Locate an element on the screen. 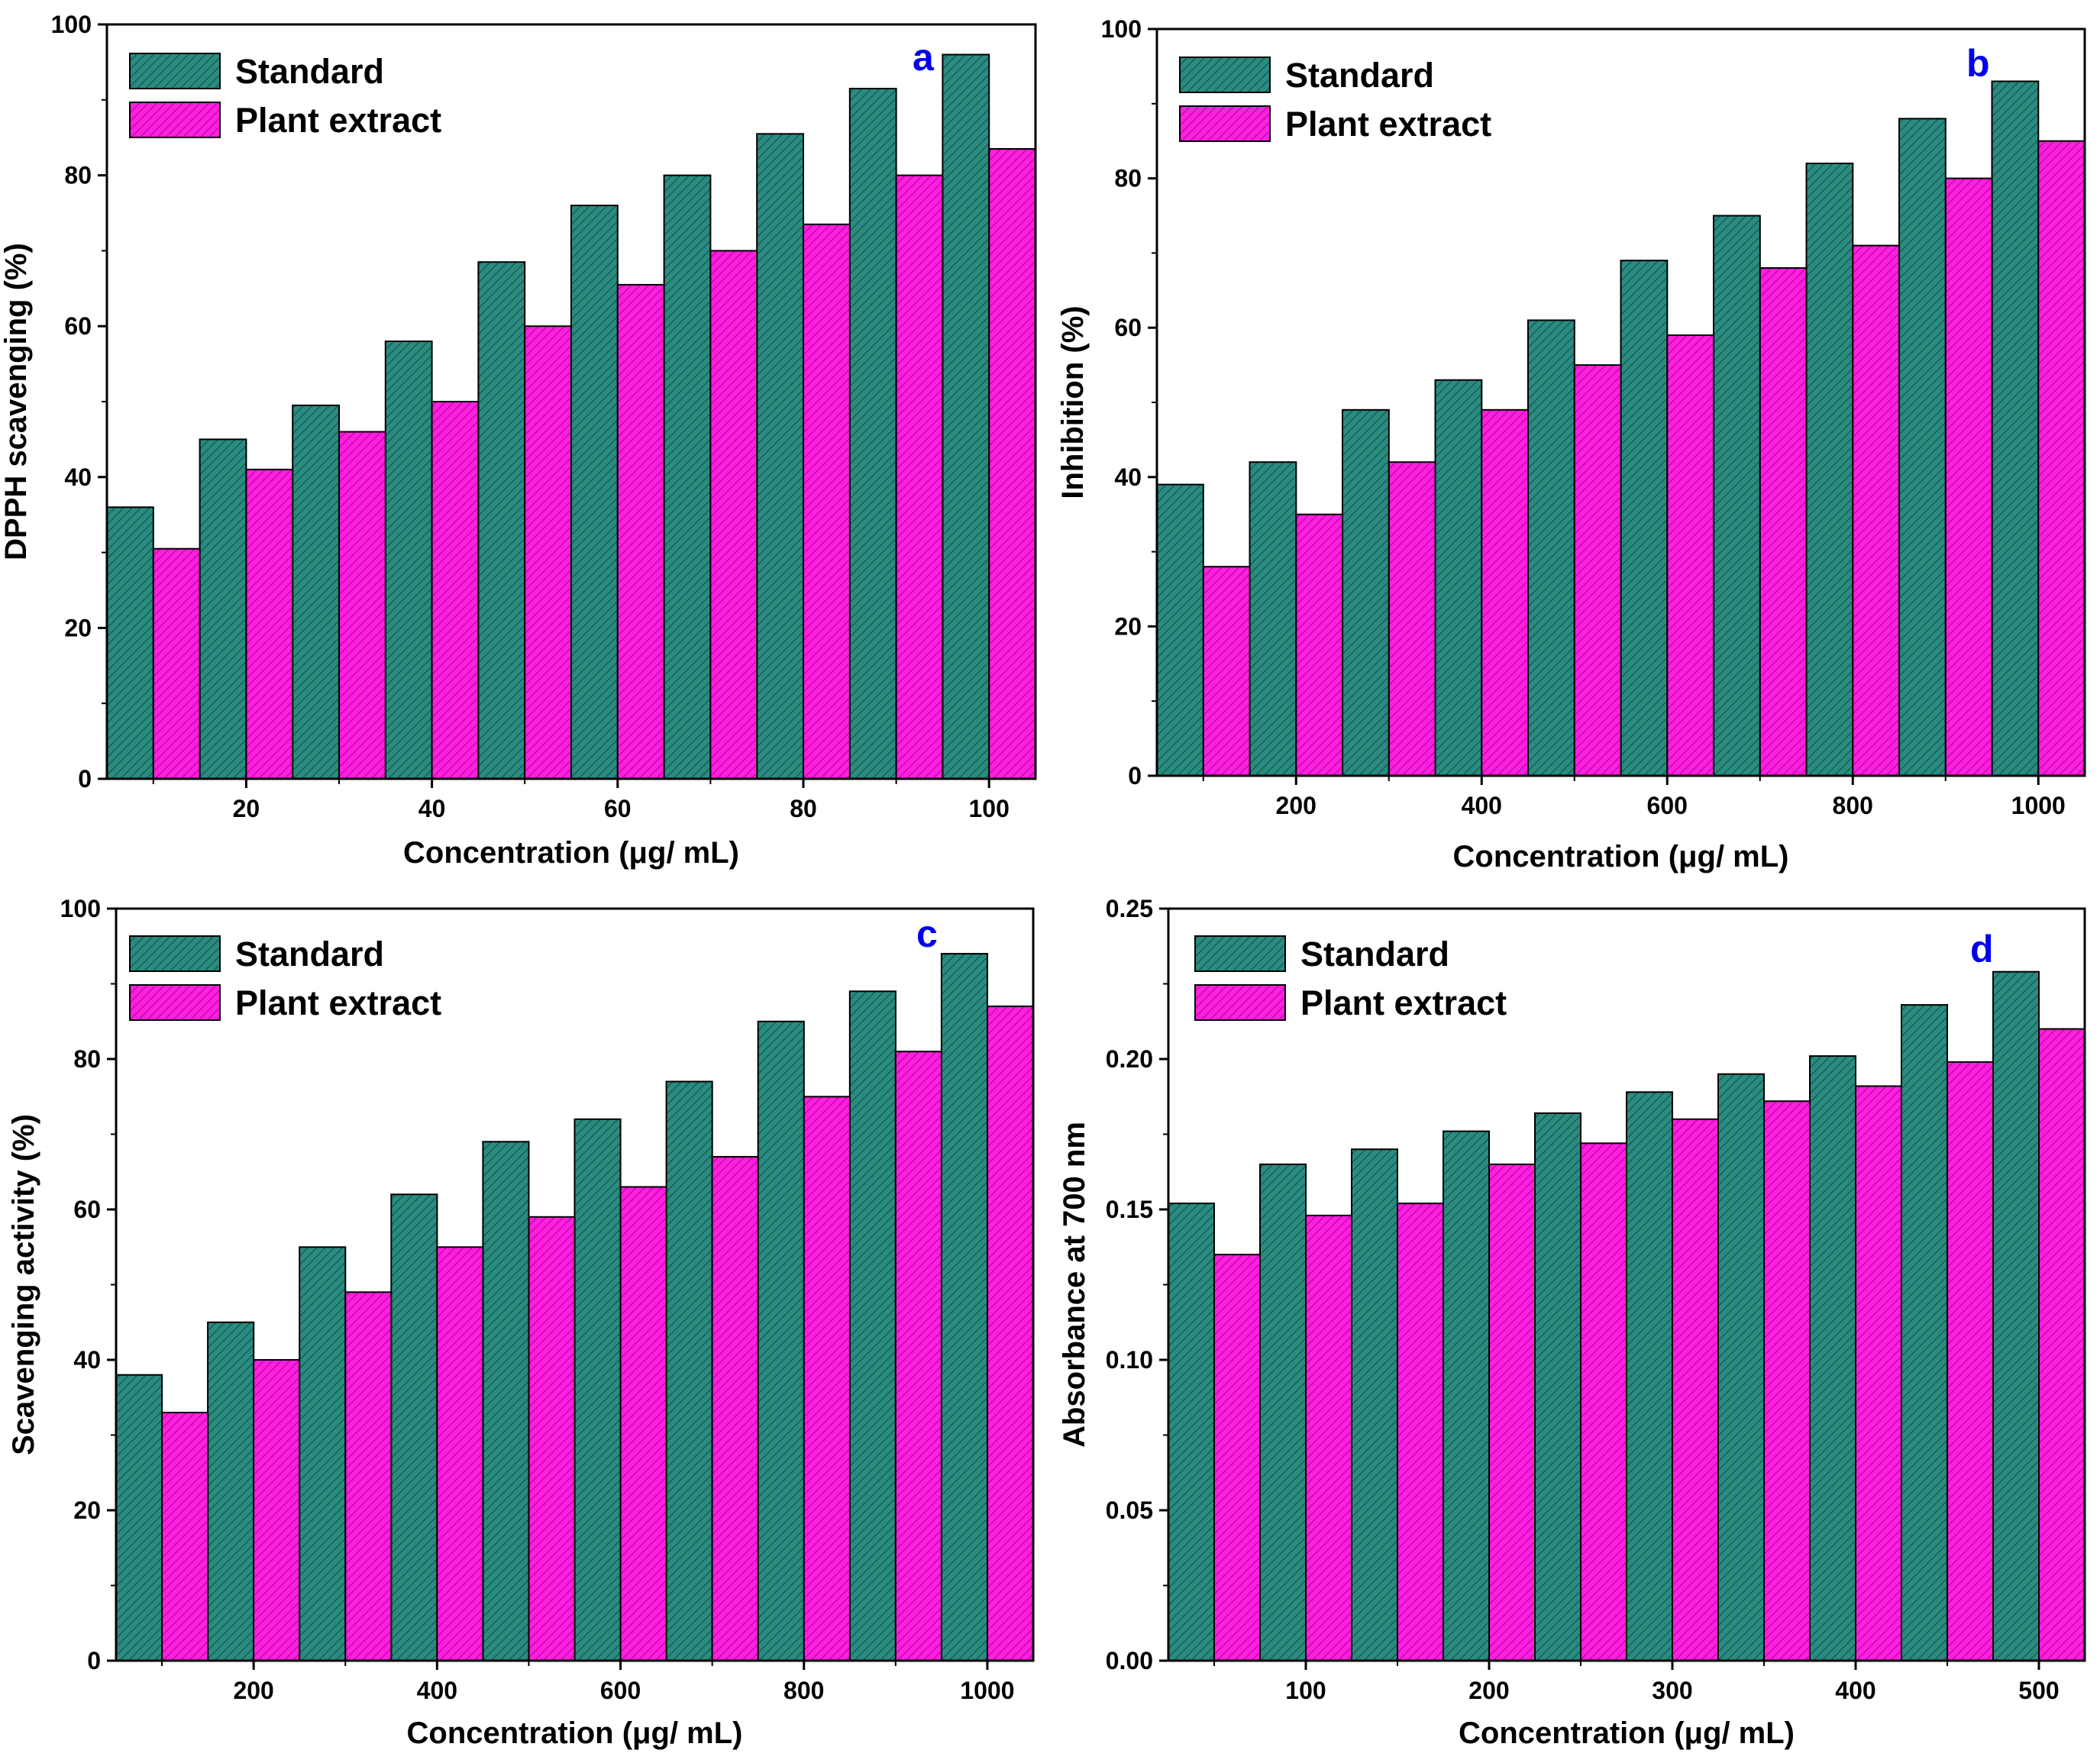 This screenshot has width=2100, height=1763. y-tick-label-c-4: 60 is located at coordinates (87, 1209).